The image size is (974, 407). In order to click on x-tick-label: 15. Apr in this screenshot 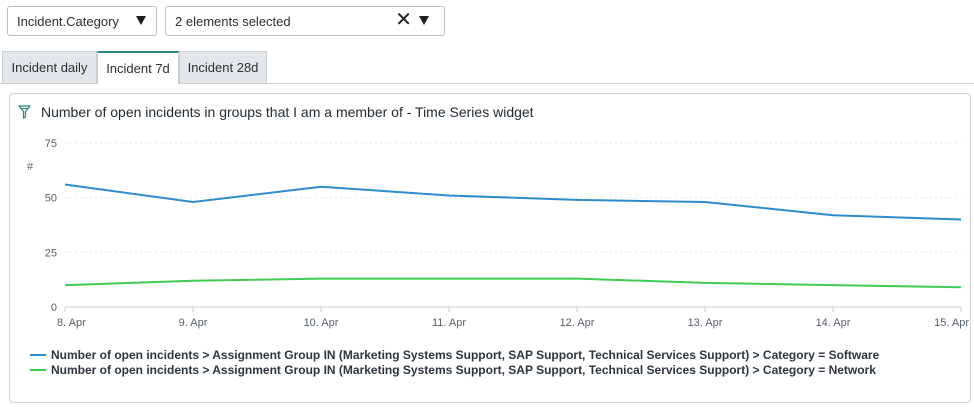, I will do `click(951, 323)`.